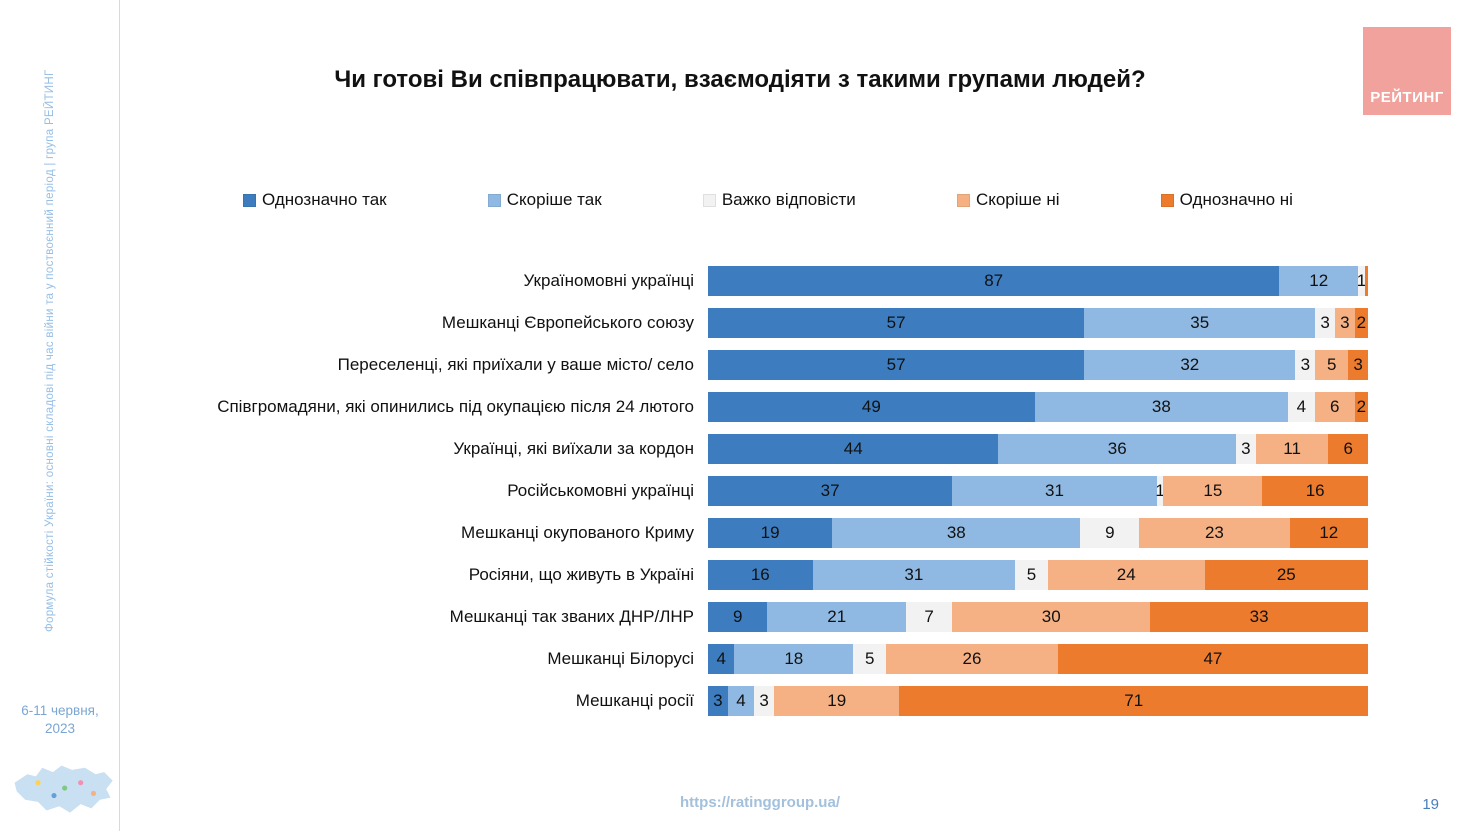  Describe the element at coordinates (1190, 365) in the screenshot. I see `bar-segment: 32` at that location.